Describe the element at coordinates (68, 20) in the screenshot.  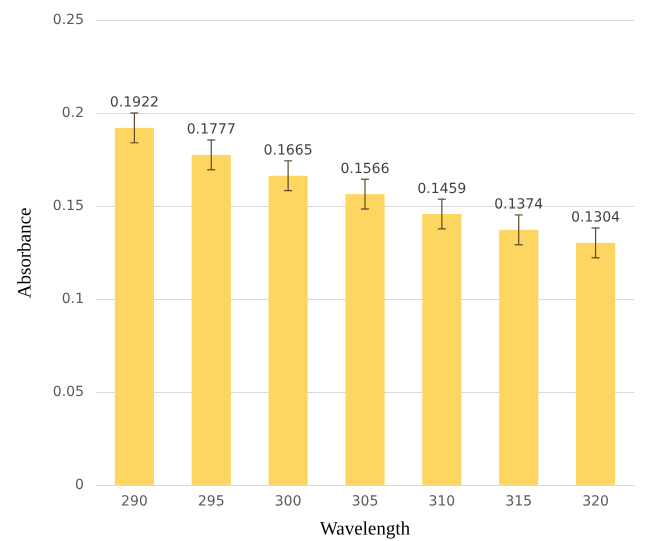
I see `y-tick-label: 0.25` at that location.